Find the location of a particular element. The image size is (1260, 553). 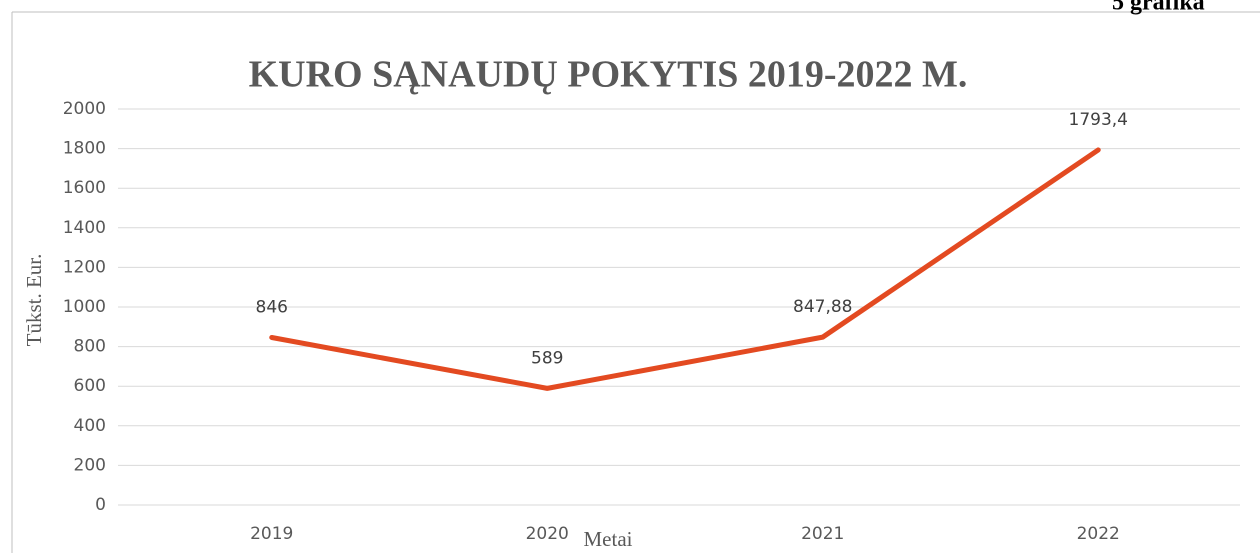

data-label: 847,88 is located at coordinates (822, 307).